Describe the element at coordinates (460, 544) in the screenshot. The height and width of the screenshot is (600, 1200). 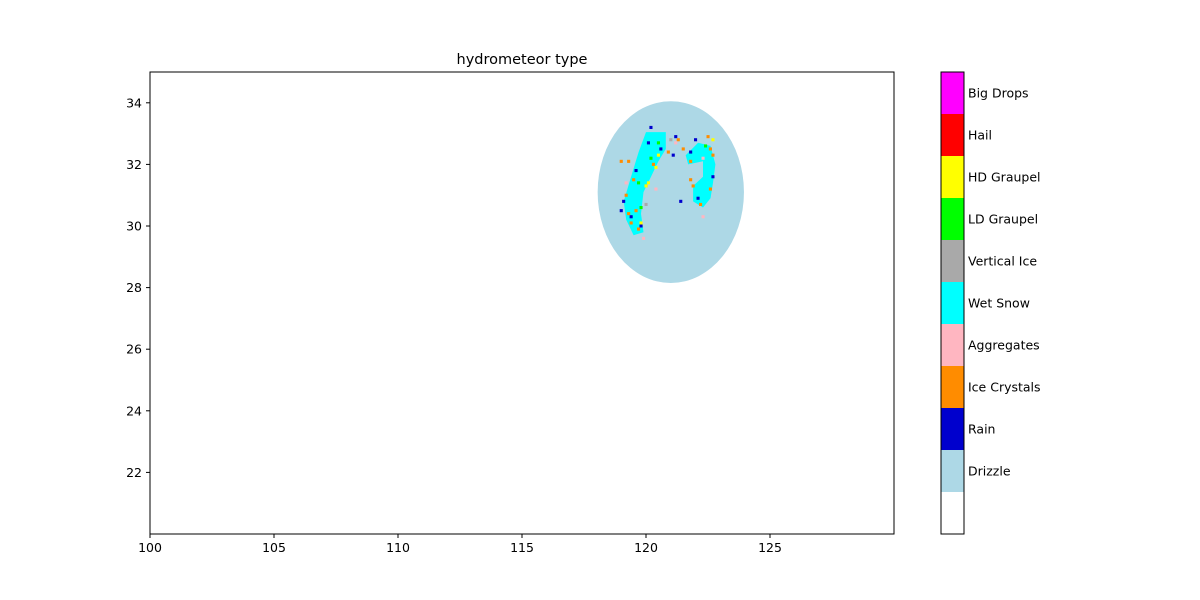
I see `x-axis: 100 105 110 115 120 125` at that location.